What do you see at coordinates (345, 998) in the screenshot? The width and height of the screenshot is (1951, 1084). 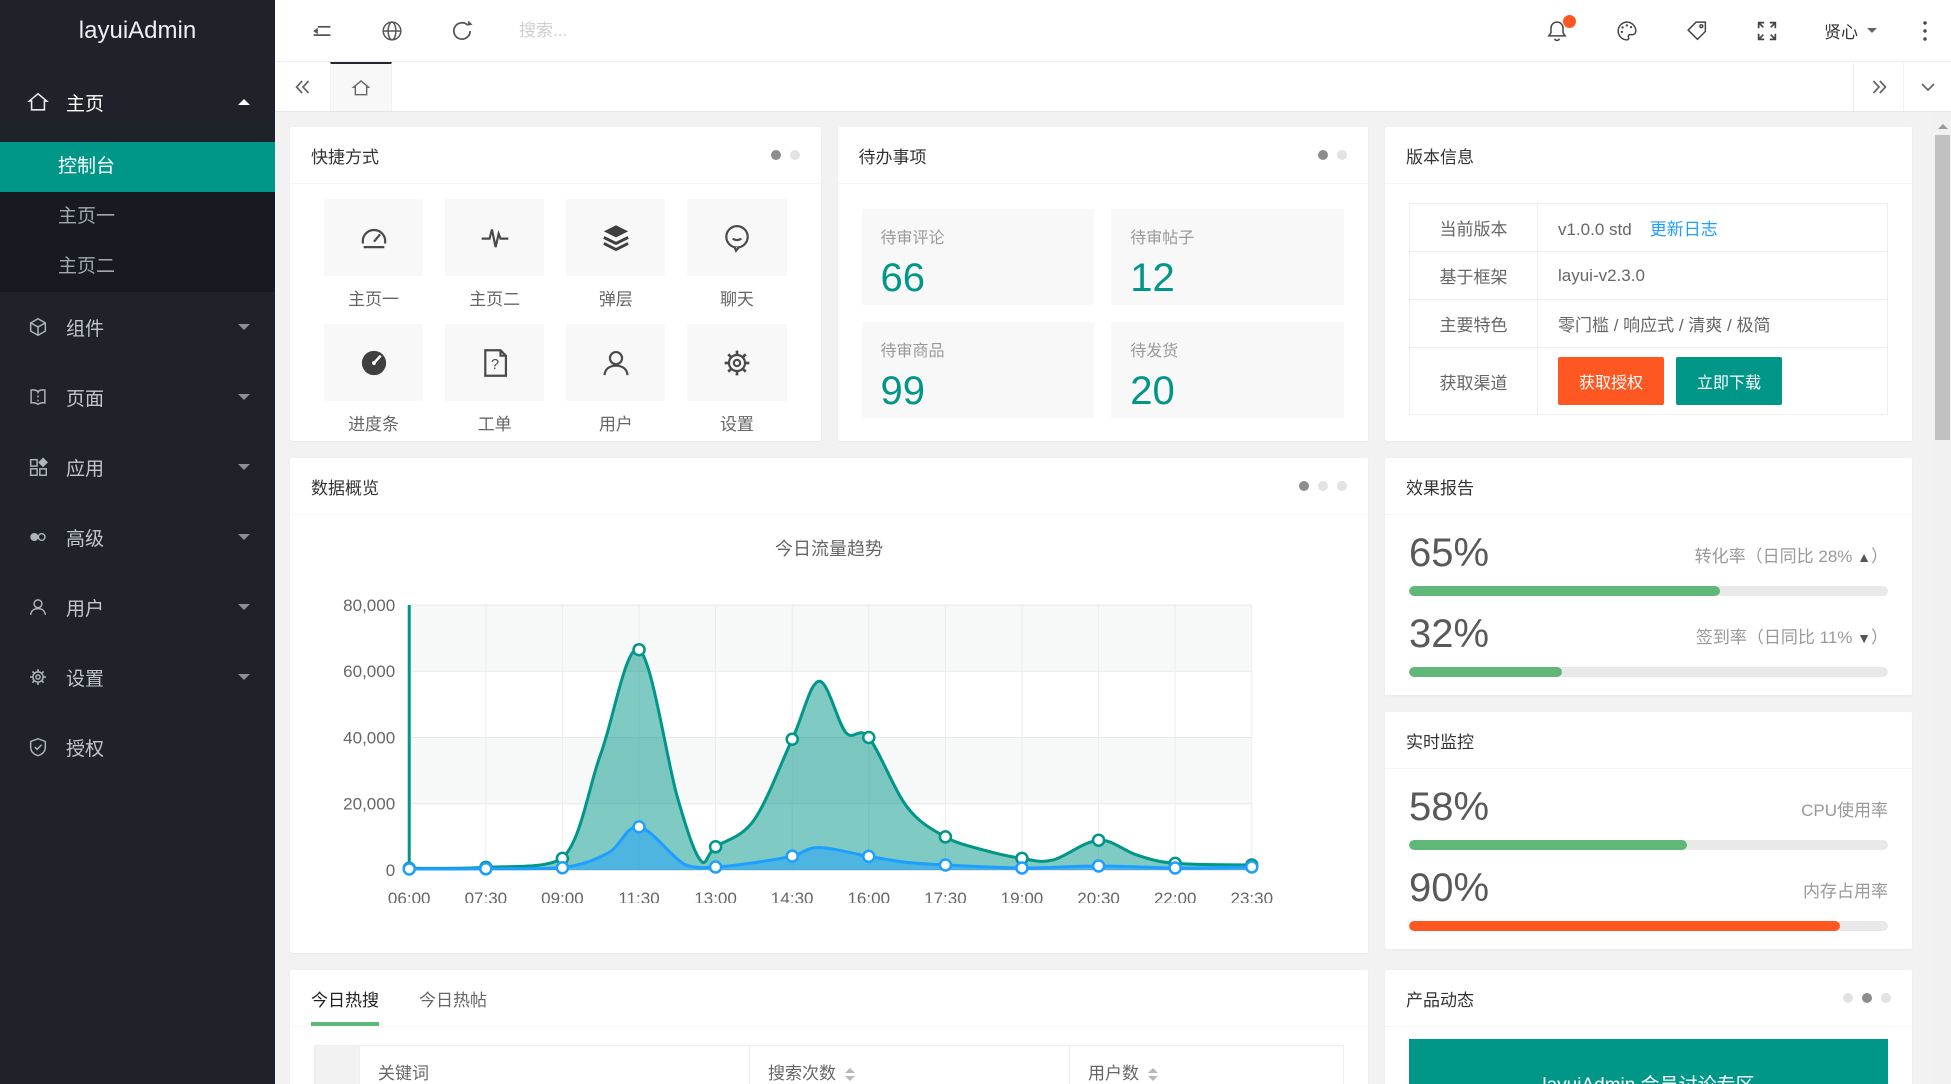 I see `tab-hot-search: 今日热搜` at bounding box center [345, 998].